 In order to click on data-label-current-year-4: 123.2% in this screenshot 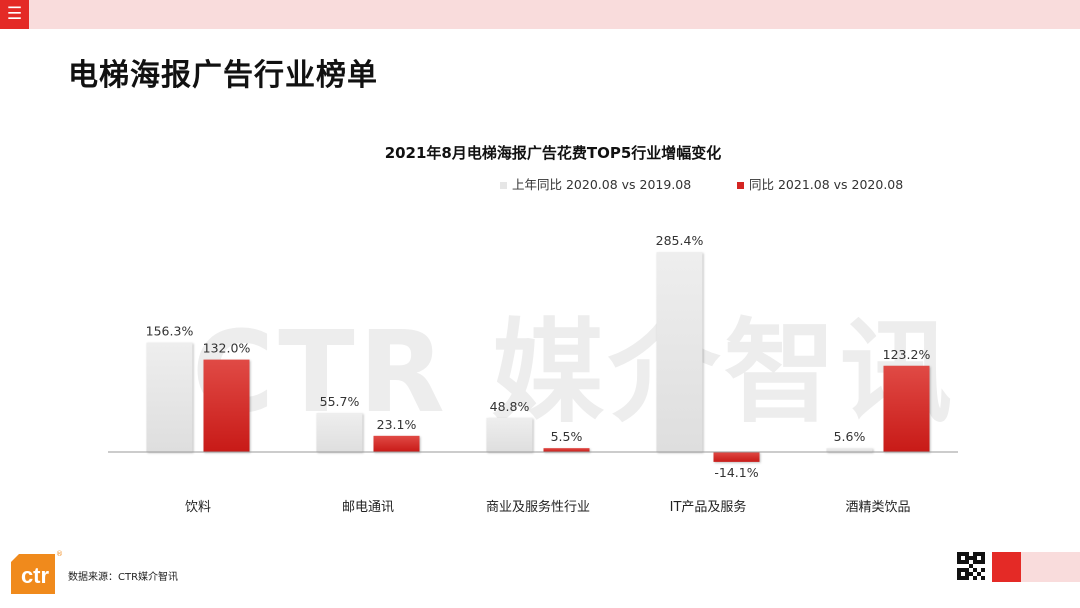, I will do `click(907, 354)`.